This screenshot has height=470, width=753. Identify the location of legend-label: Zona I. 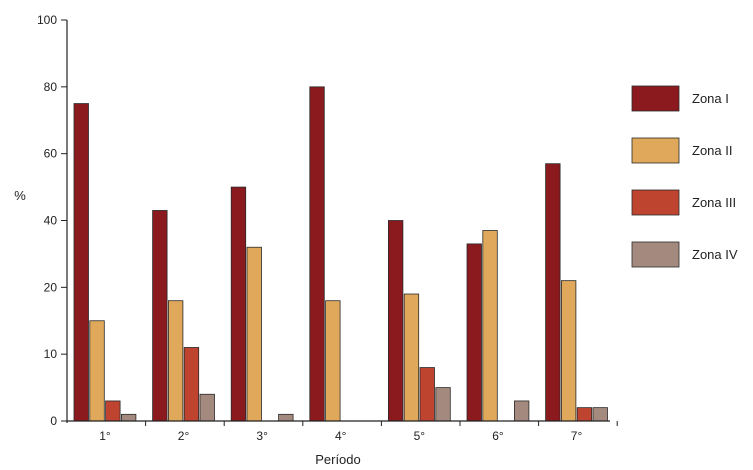
(710, 98).